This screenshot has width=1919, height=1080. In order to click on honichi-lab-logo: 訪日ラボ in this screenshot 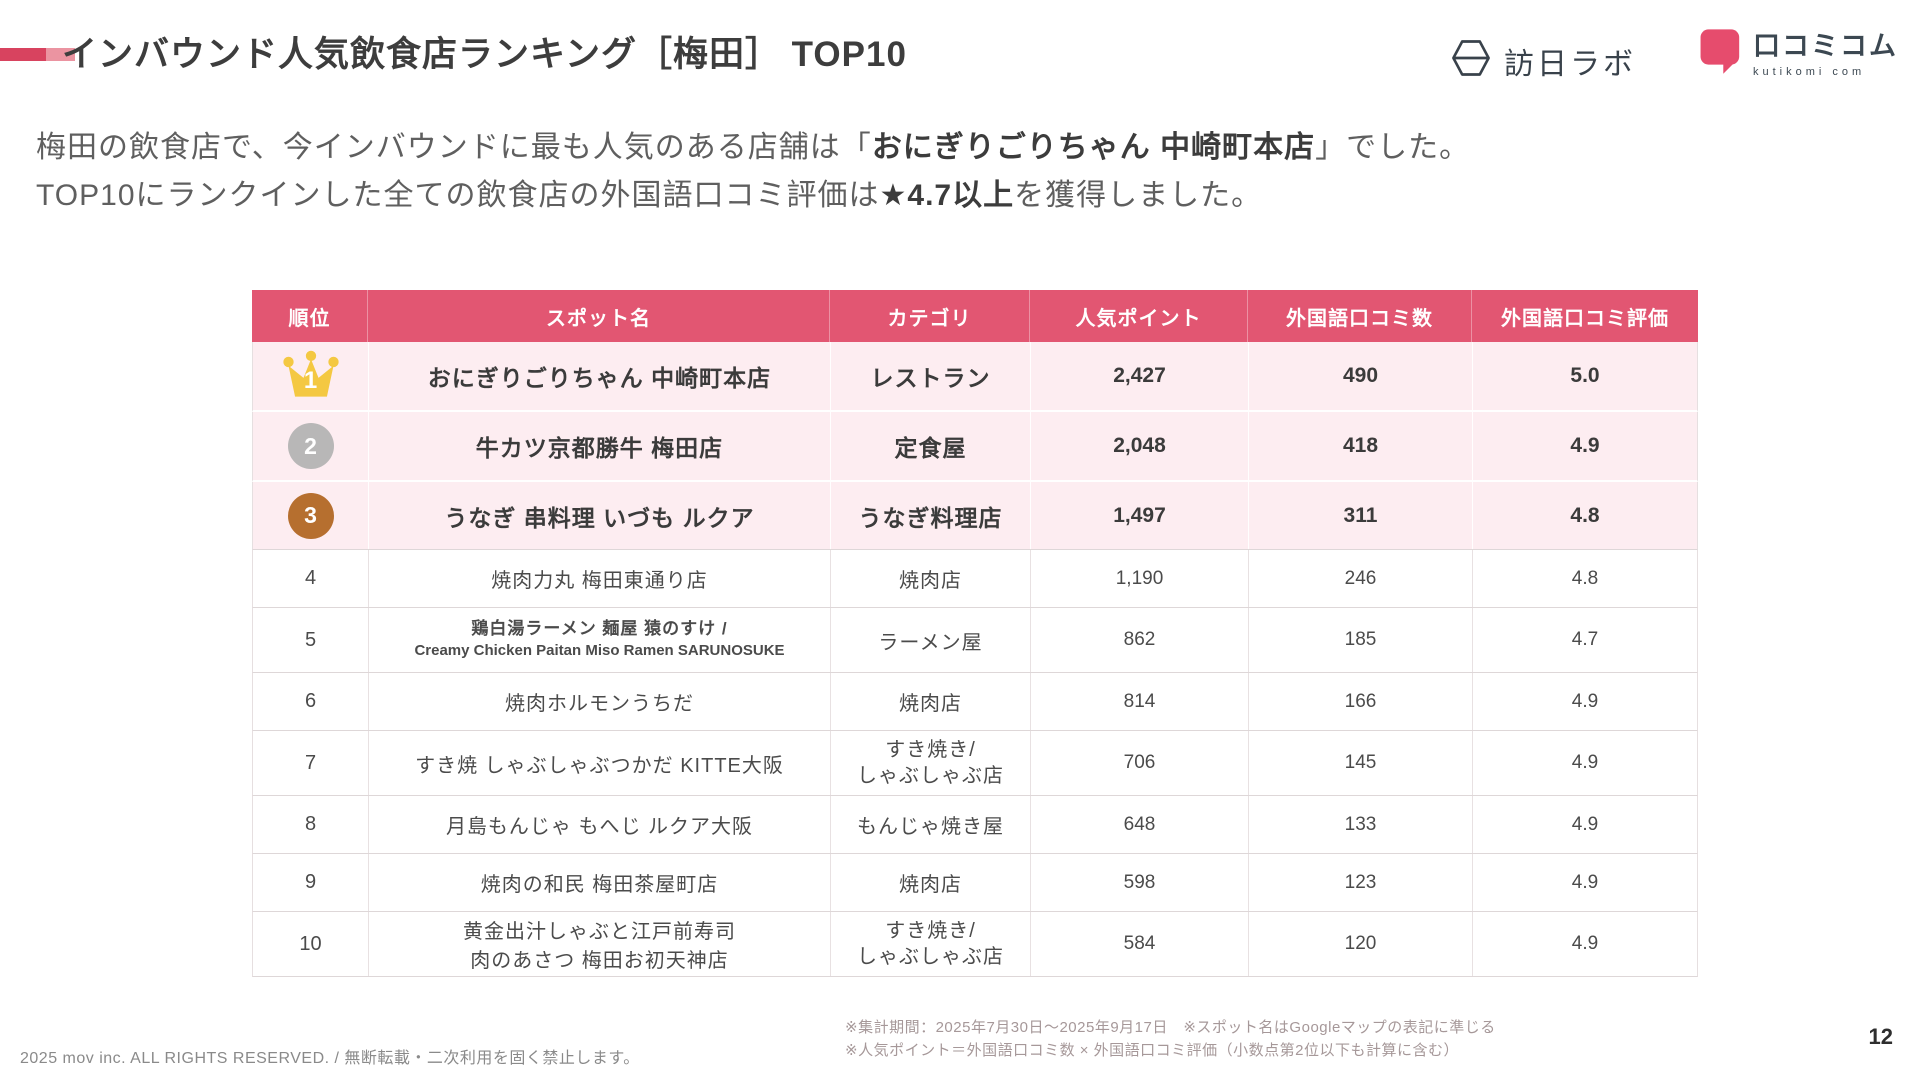, I will do `click(1542, 60)`.